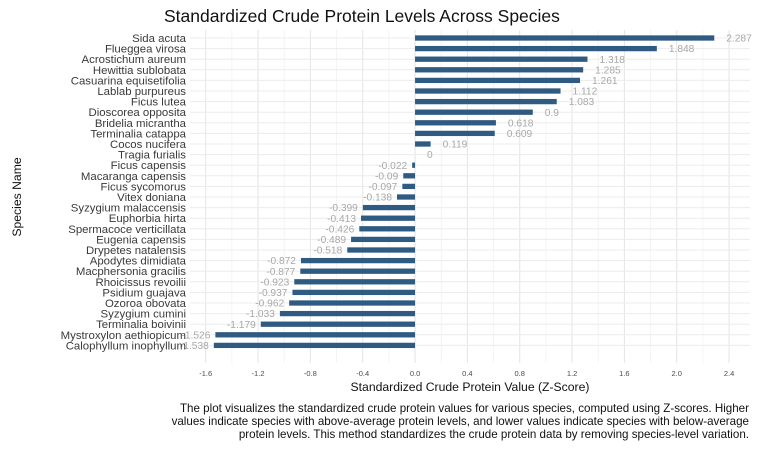 The width and height of the screenshot is (758, 459). I want to click on x-tick-label: 1.2, so click(572, 373).